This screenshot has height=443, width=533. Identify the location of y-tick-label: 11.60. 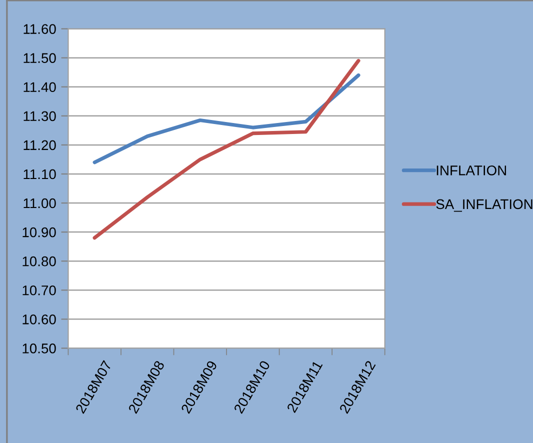
(40, 29).